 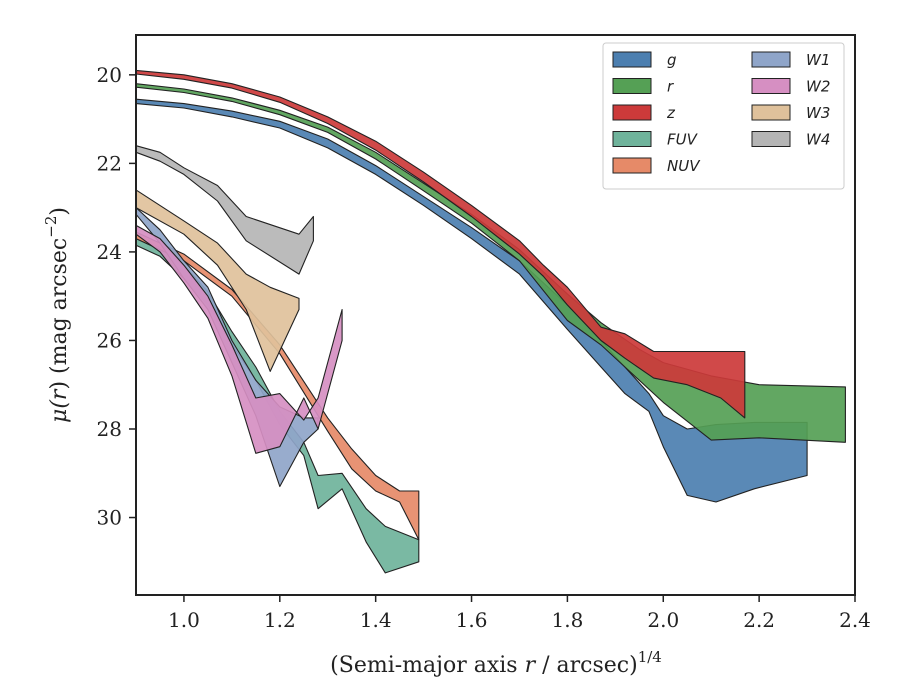 What do you see at coordinates (723, 116) in the screenshot?
I see `legend: grz FUV NUV W1 W2 W3 W4` at bounding box center [723, 116].